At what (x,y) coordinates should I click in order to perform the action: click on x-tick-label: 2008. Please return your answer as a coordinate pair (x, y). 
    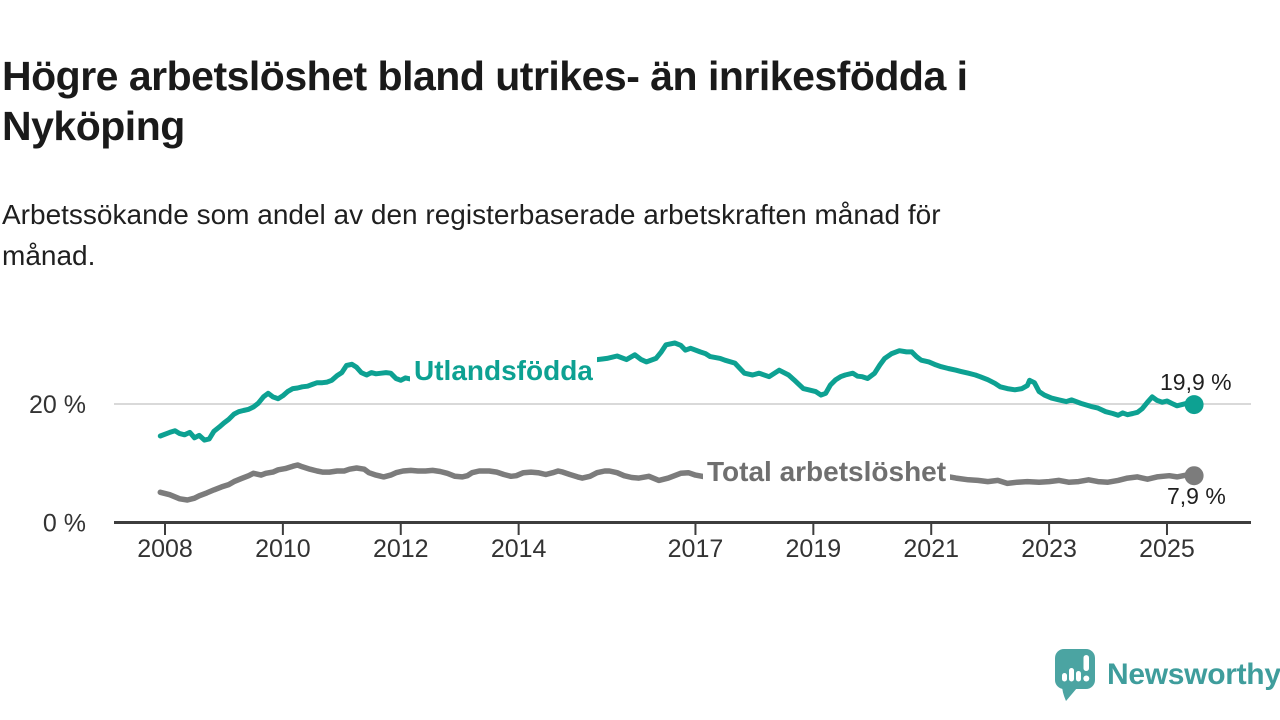
    Looking at the image, I should click on (165, 549).